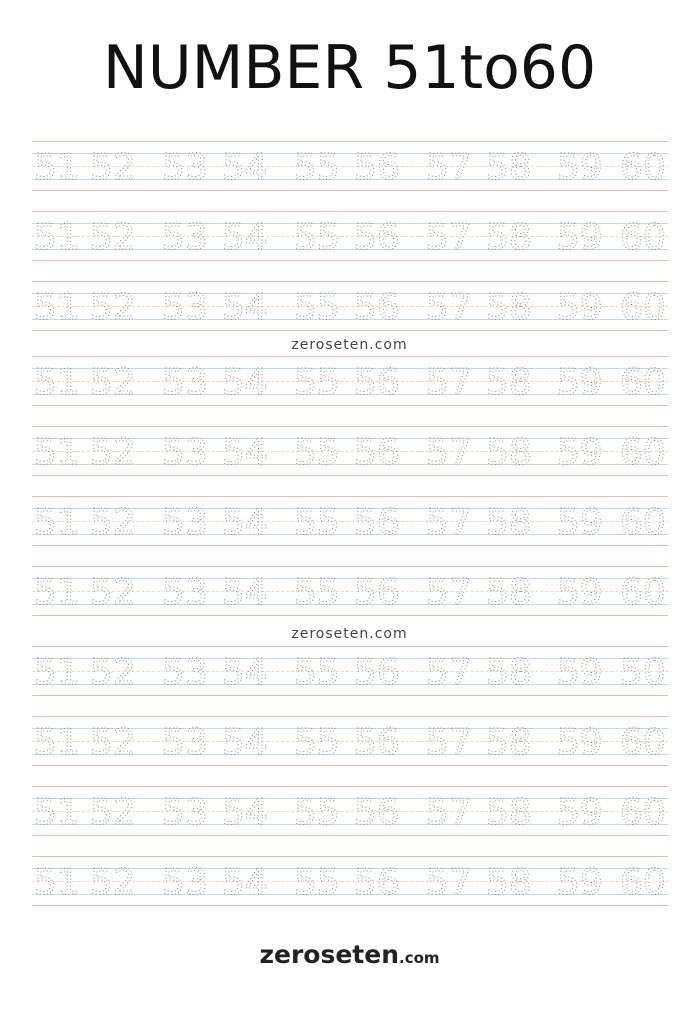 Image resolution: width=699 pixels, height=1024 pixels. What do you see at coordinates (349, 634) in the screenshot?
I see `watermark: zeroseten.com` at bounding box center [349, 634].